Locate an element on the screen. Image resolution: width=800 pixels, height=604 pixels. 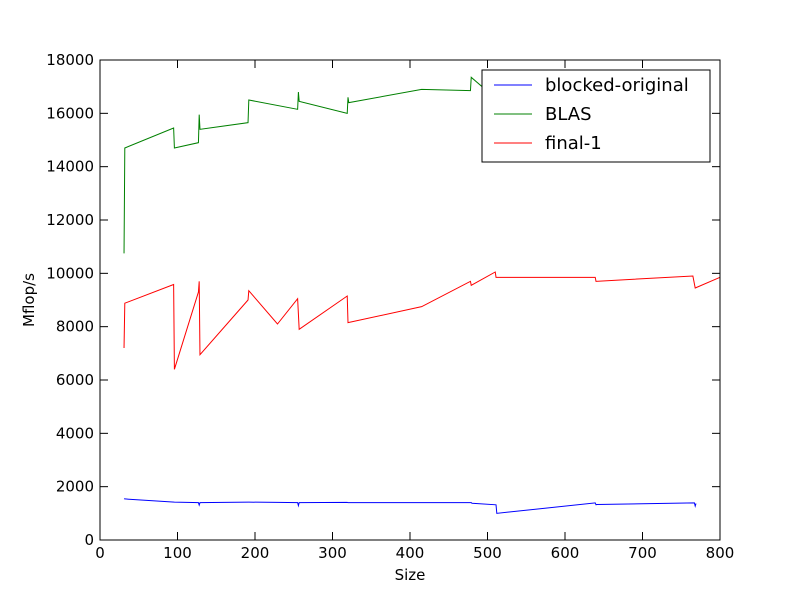
y-axis-label: Mflop/s is located at coordinates (29, 300).